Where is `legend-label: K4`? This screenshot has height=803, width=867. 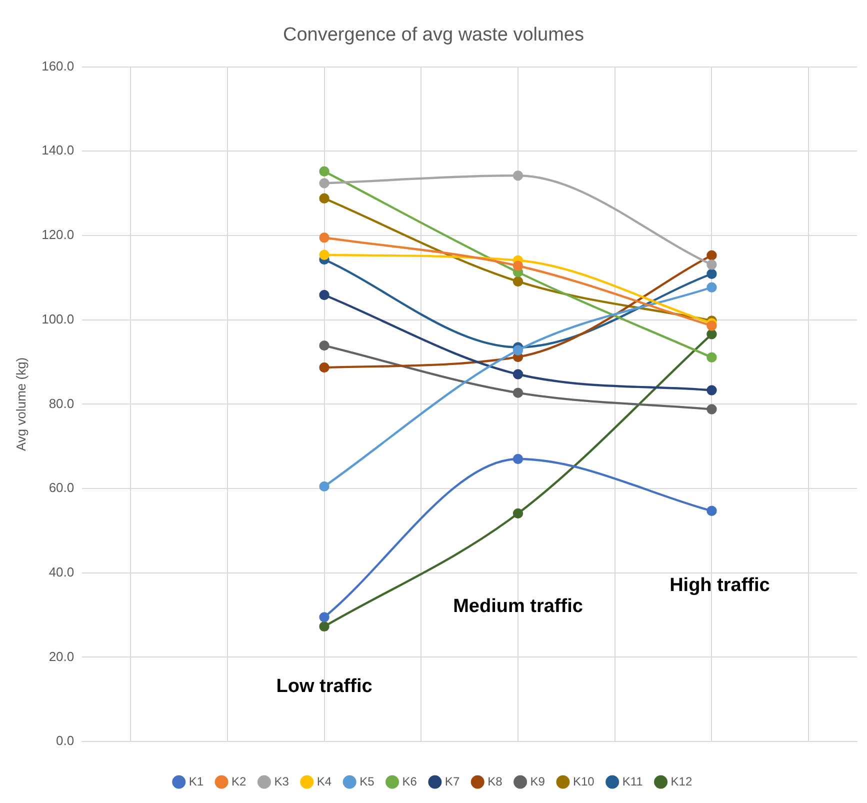
legend-label: K4 is located at coordinates (324, 781).